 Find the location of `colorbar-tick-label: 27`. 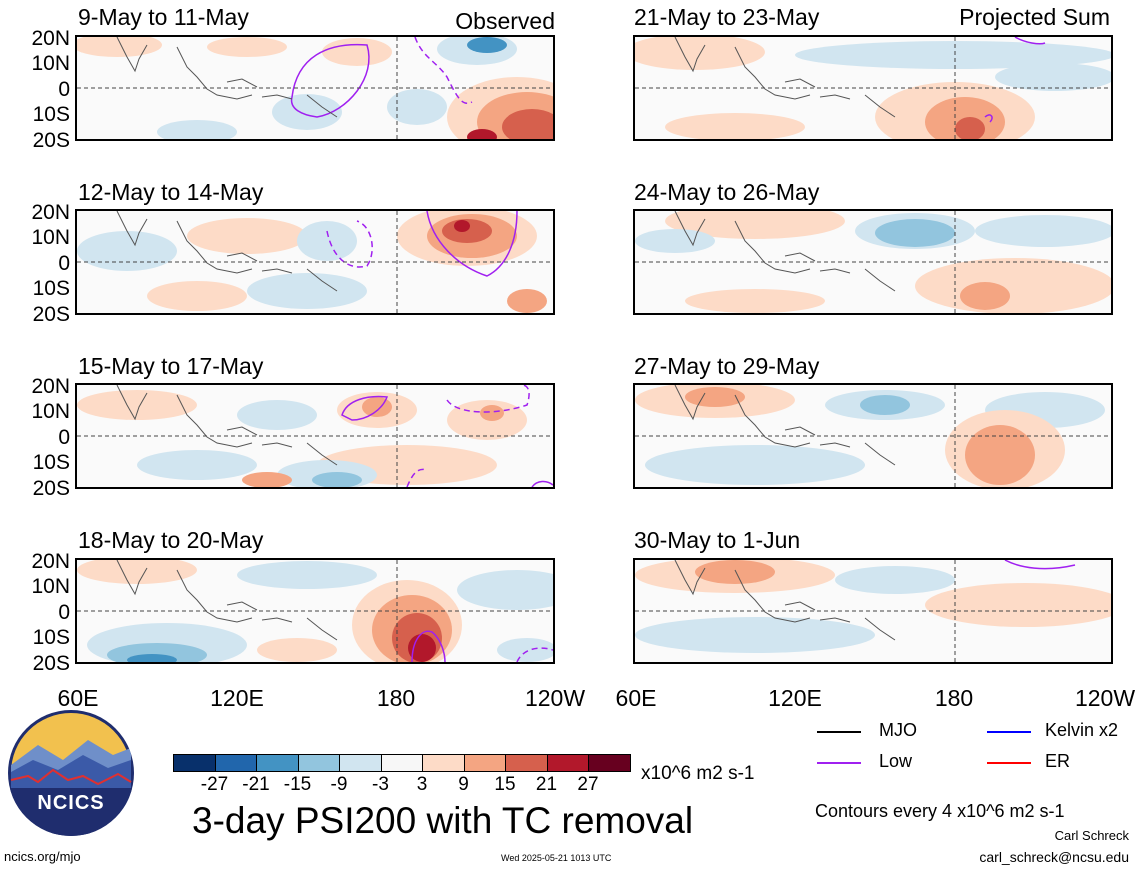

colorbar-tick-label: 27 is located at coordinates (588, 784).